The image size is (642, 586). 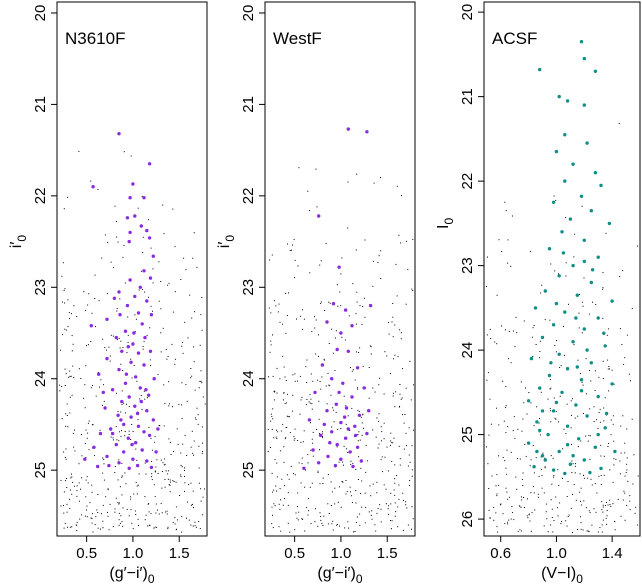 What do you see at coordinates (121, 301) in the screenshot?
I see `highlight-series` at bounding box center [121, 301].